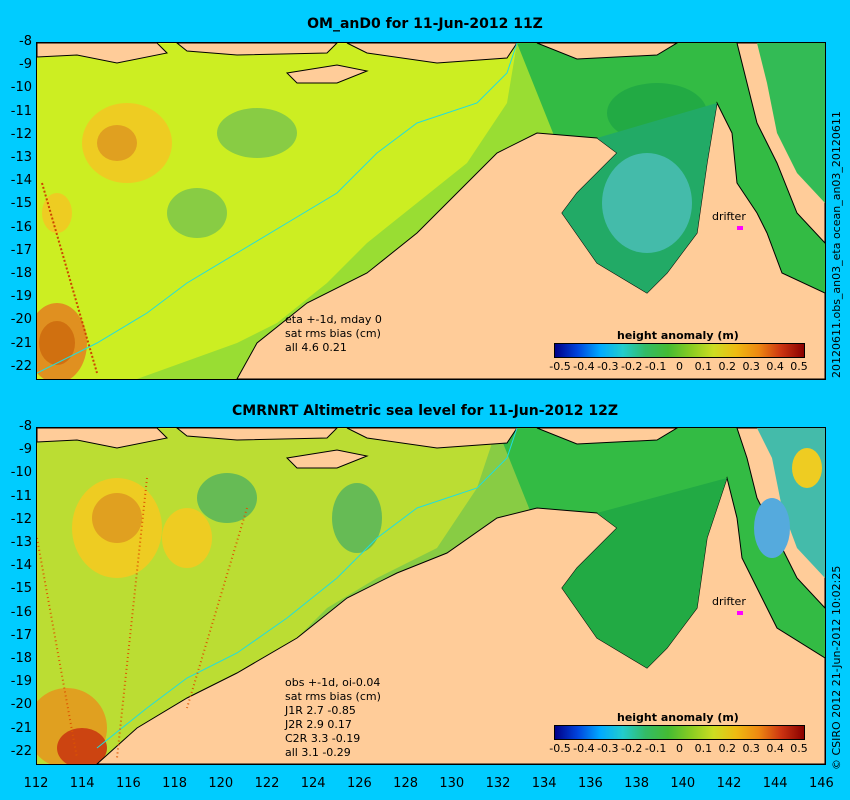  I want to click on panel2-note: sat rms bias (cm), so click(333, 696).